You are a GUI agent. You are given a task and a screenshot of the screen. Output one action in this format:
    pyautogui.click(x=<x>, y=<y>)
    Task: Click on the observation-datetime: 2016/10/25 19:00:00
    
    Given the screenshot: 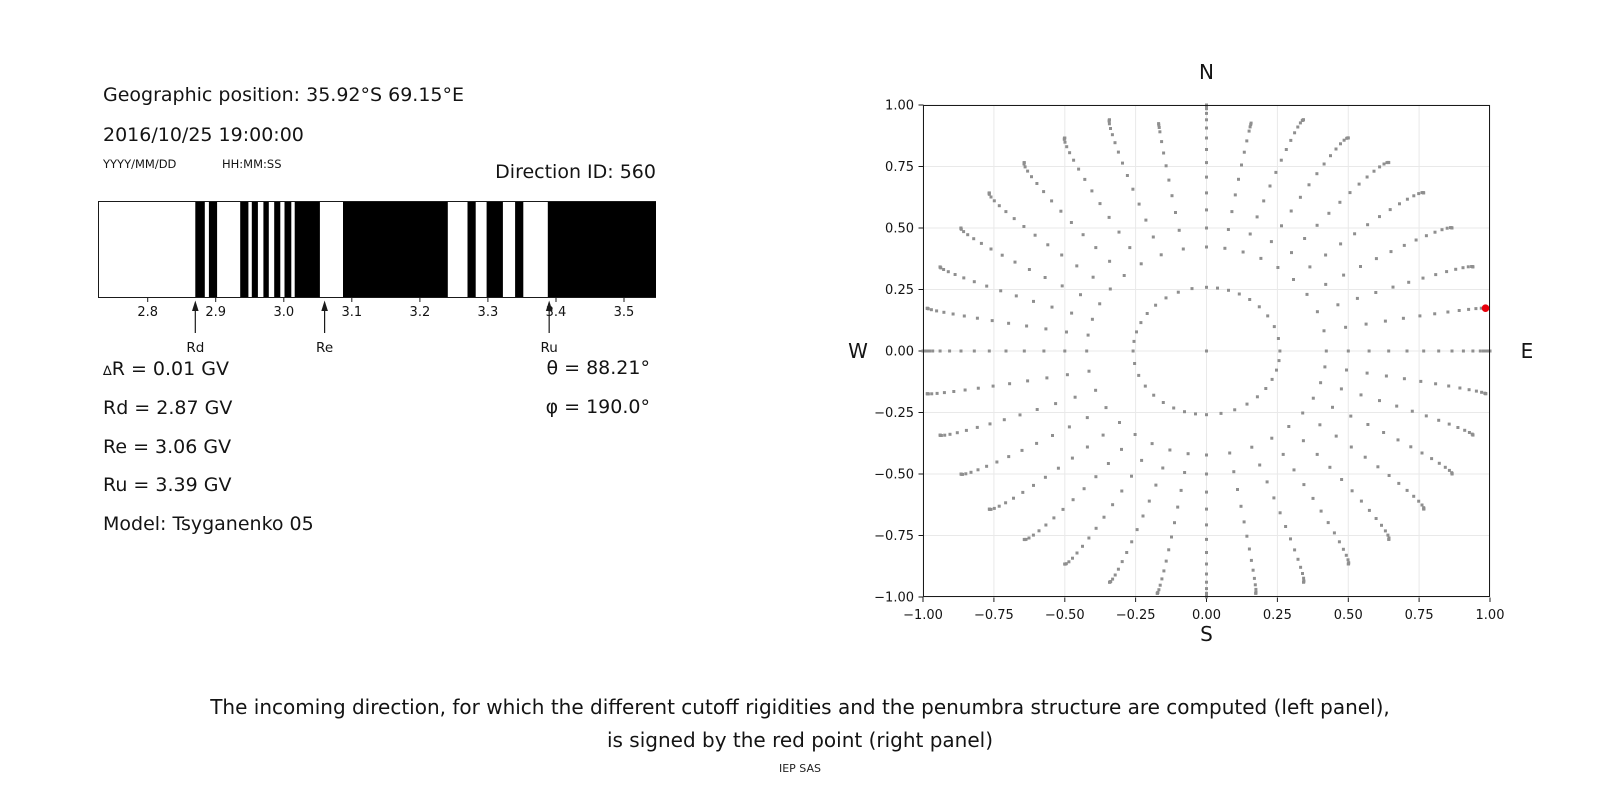 What is the action you would take?
    pyautogui.click(x=203, y=135)
    